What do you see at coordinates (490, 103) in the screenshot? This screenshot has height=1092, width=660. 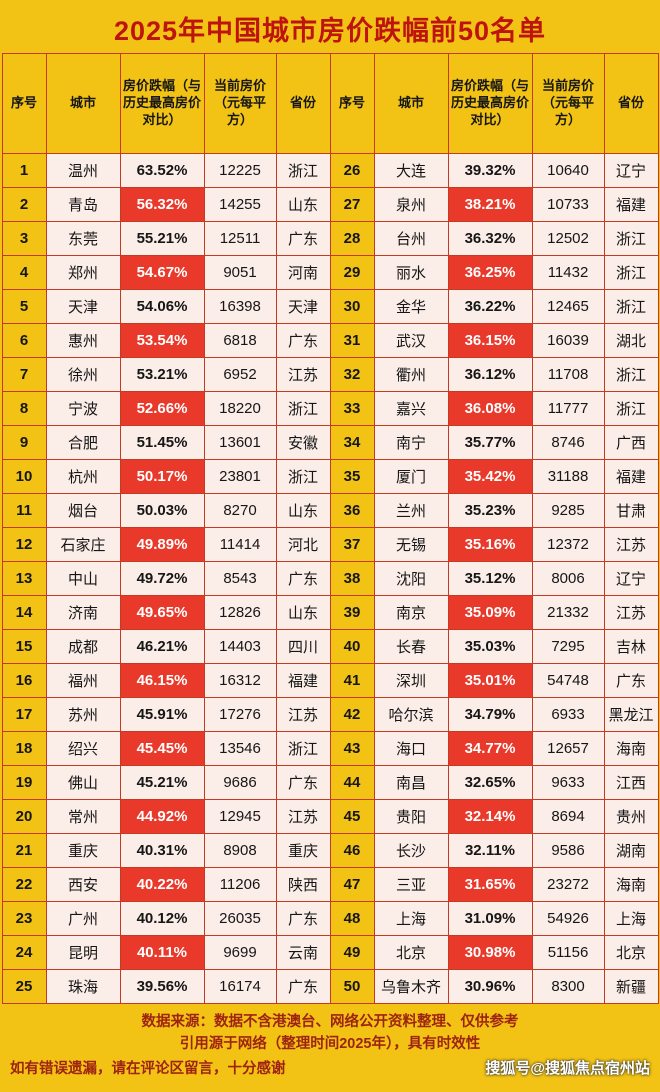 I see `header-drop-right: 房价跌幅（与历史最高房价对比）` at bounding box center [490, 103].